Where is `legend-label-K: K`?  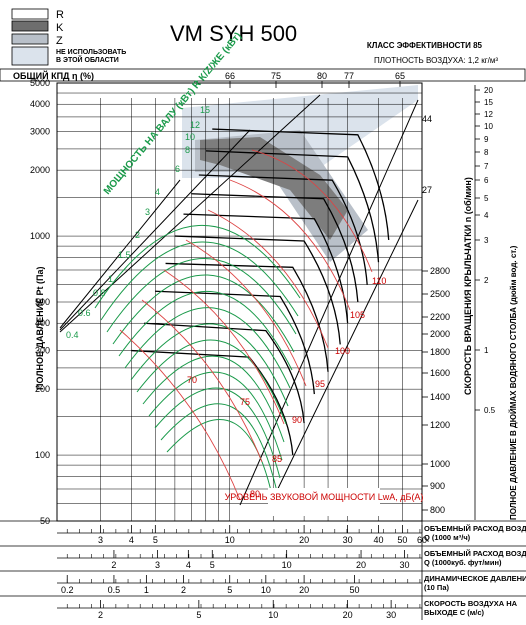
legend-label-K: K is located at coordinates (60, 28).